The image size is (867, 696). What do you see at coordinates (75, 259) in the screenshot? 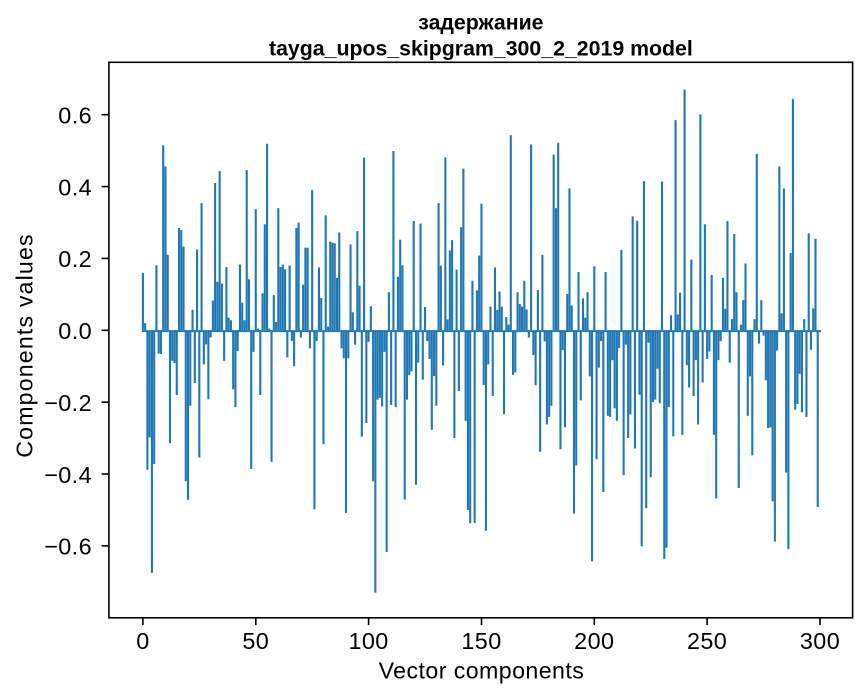
I see `svg-text: 0.2` at bounding box center [75, 259].